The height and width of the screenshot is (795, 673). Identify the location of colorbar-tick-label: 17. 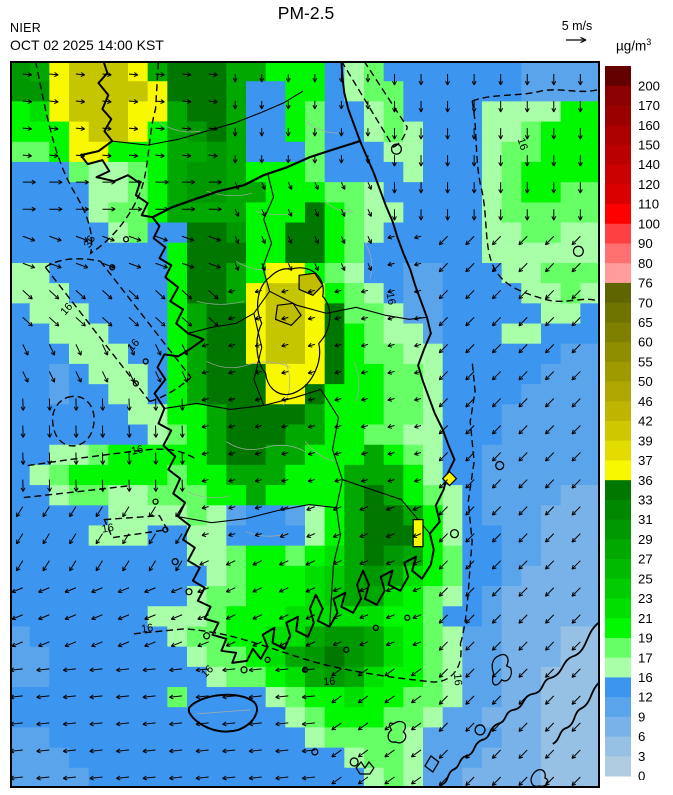
(645, 657).